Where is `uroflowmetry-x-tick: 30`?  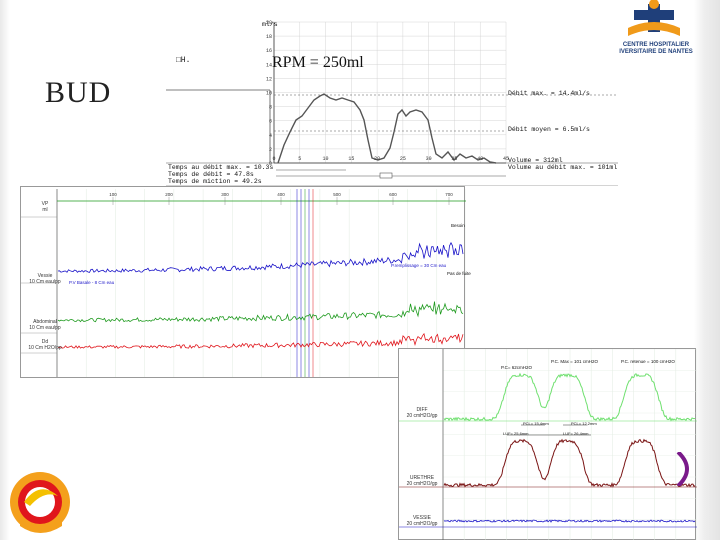 uroflowmetry-x-tick: 30 is located at coordinates (429, 159).